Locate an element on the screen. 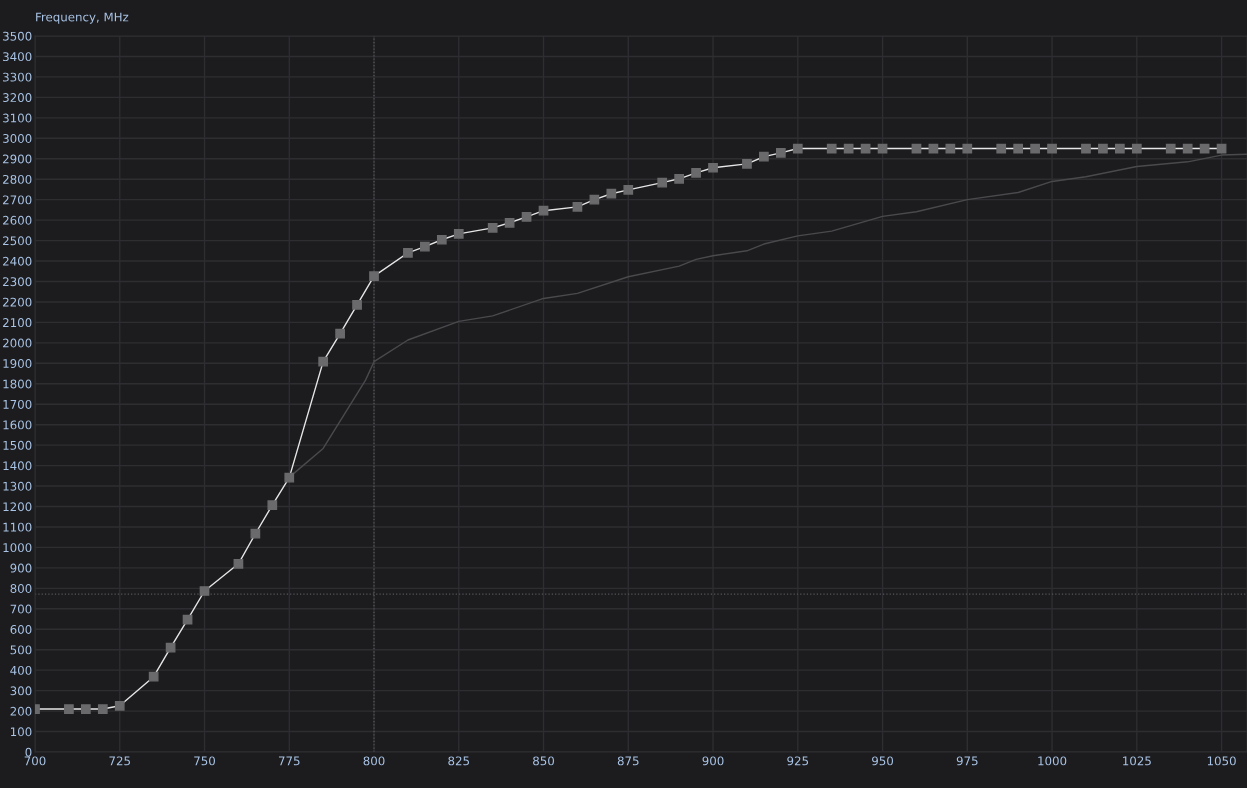 The image size is (1247, 788). y-tick-label: 2600 is located at coordinates (17, 220).